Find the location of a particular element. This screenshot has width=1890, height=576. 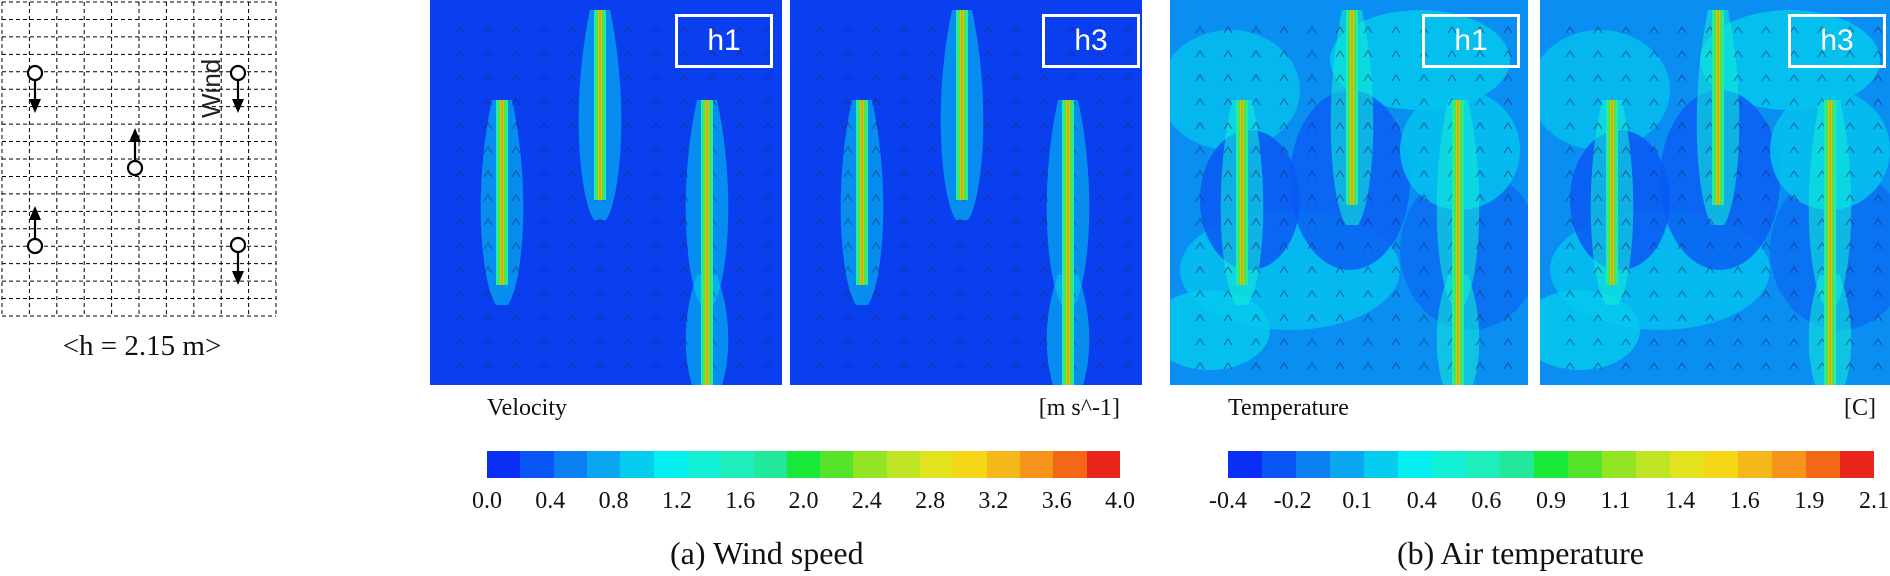

temperature-tick-label: 2.1 is located at coordinates (1874, 501).